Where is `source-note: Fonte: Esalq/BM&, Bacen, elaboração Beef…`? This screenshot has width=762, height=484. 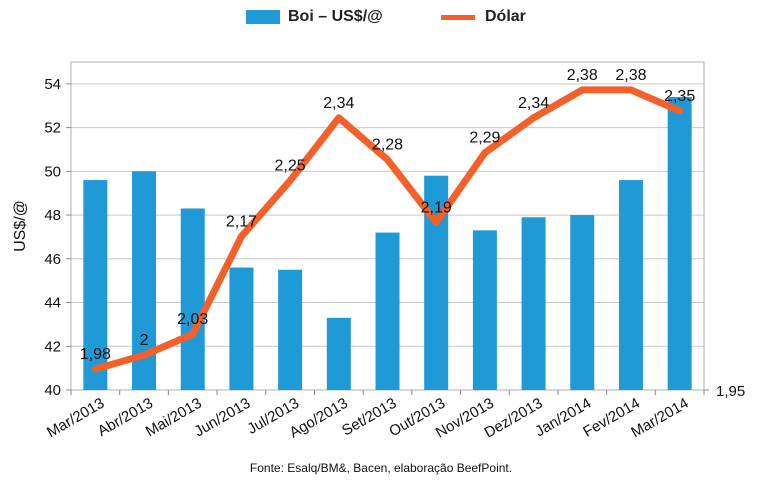 source-note: Fonte: Esalq/BM&, Bacen, elaboração Beef… is located at coordinates (381, 468).